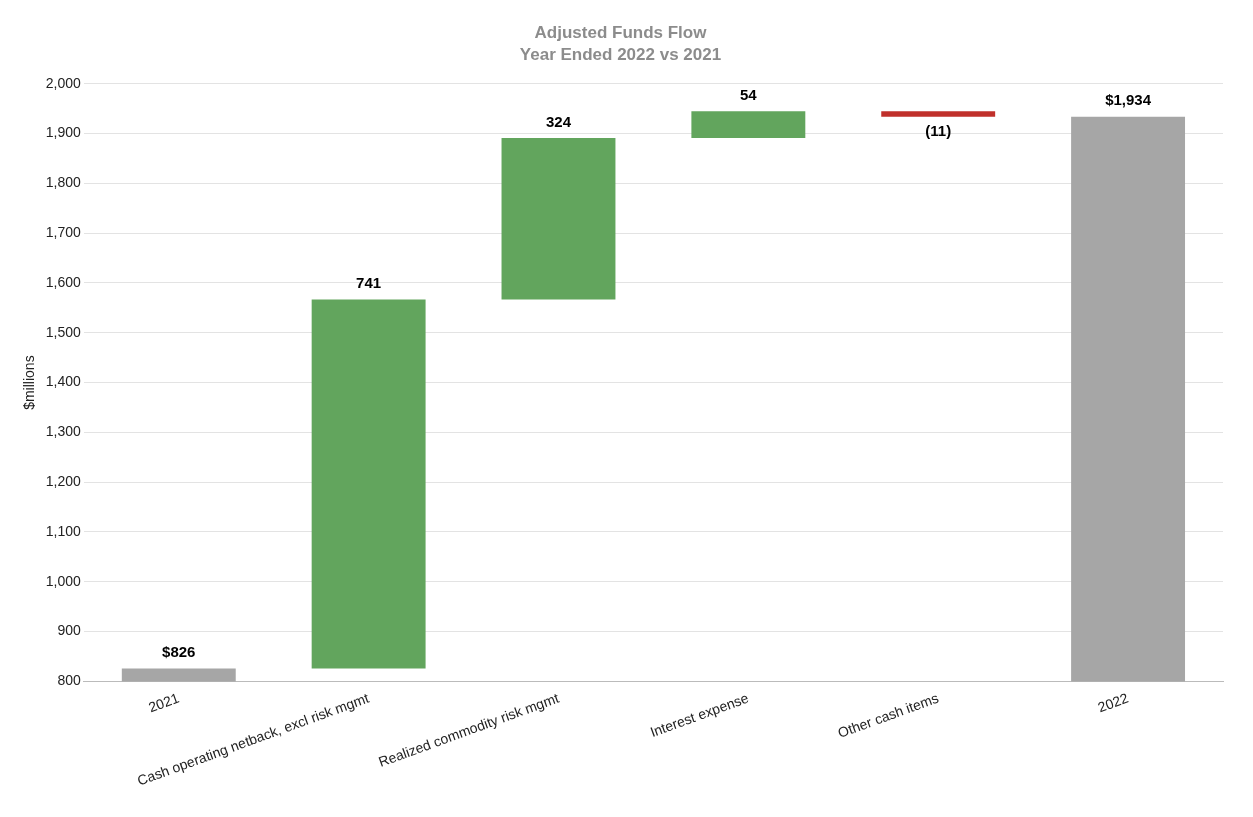  Describe the element at coordinates (1113, 702) in the screenshot. I see `x-tick-label: 2022` at that location.